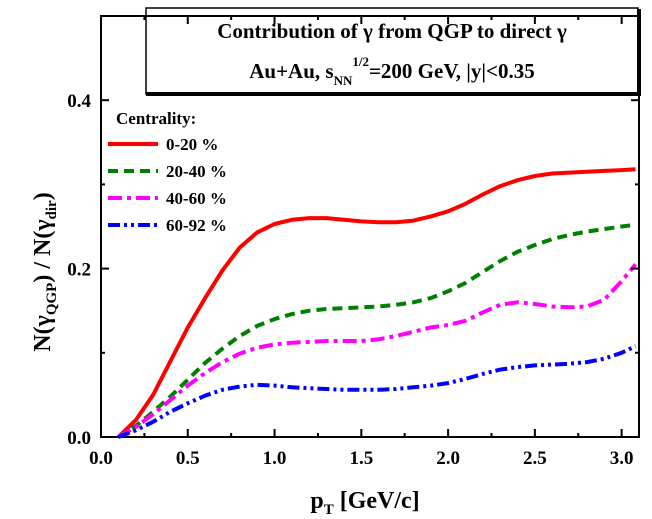 The height and width of the screenshot is (519, 652). I want to click on x-tick-label: 1.5, so click(361, 458).